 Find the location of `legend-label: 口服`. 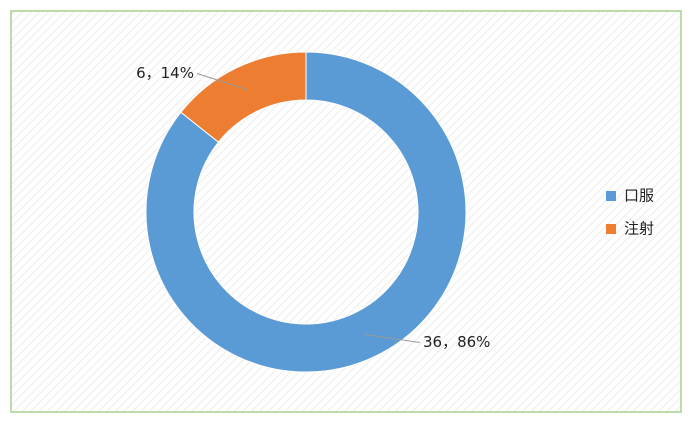

legend-label: 口服 is located at coordinates (639, 196).